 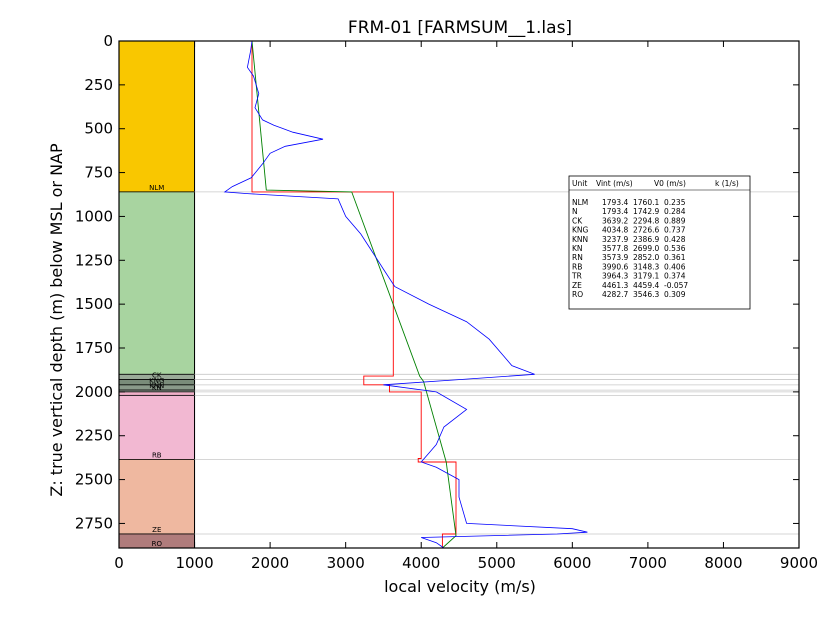 What do you see at coordinates (572, 563) in the screenshot?
I see `x-tick-label: 6000` at bounding box center [572, 563].